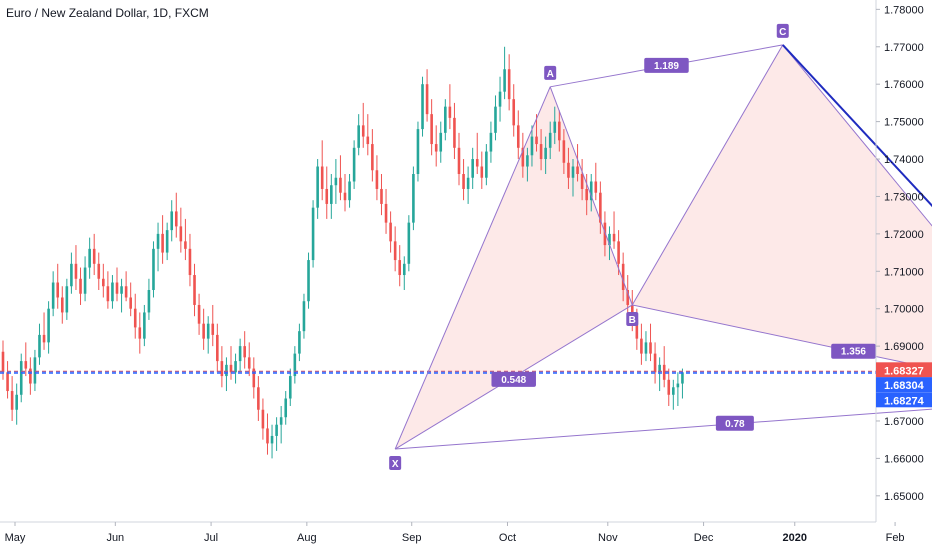 This screenshot has height=550, width=932. What do you see at coordinates (412, 538) in the screenshot?
I see `x-tick-label: Sep` at bounding box center [412, 538].